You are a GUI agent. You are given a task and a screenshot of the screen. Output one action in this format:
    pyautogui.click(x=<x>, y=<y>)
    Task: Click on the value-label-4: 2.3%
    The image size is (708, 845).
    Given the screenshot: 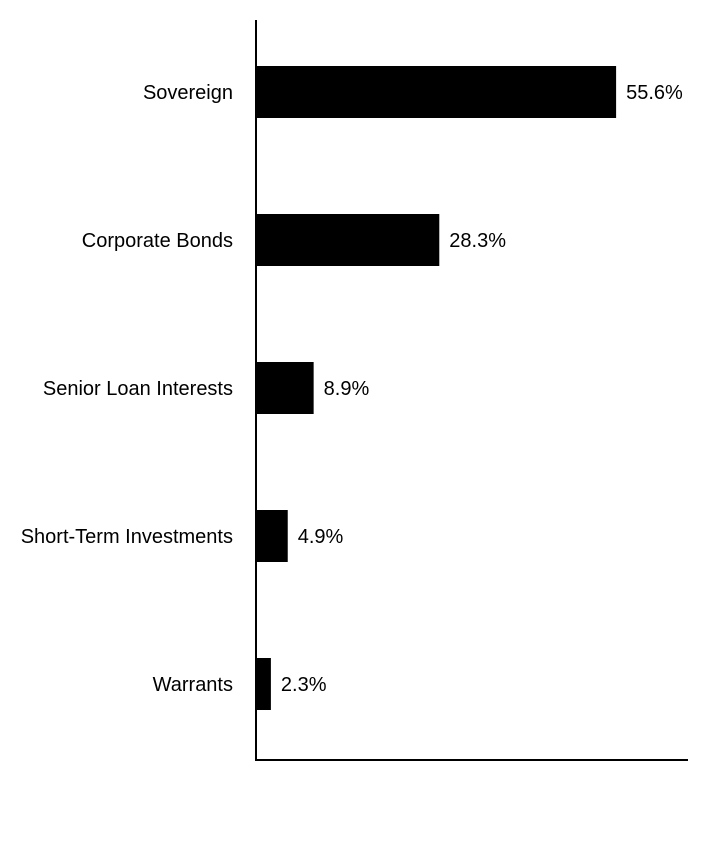 What is the action you would take?
    pyautogui.click(x=304, y=685)
    